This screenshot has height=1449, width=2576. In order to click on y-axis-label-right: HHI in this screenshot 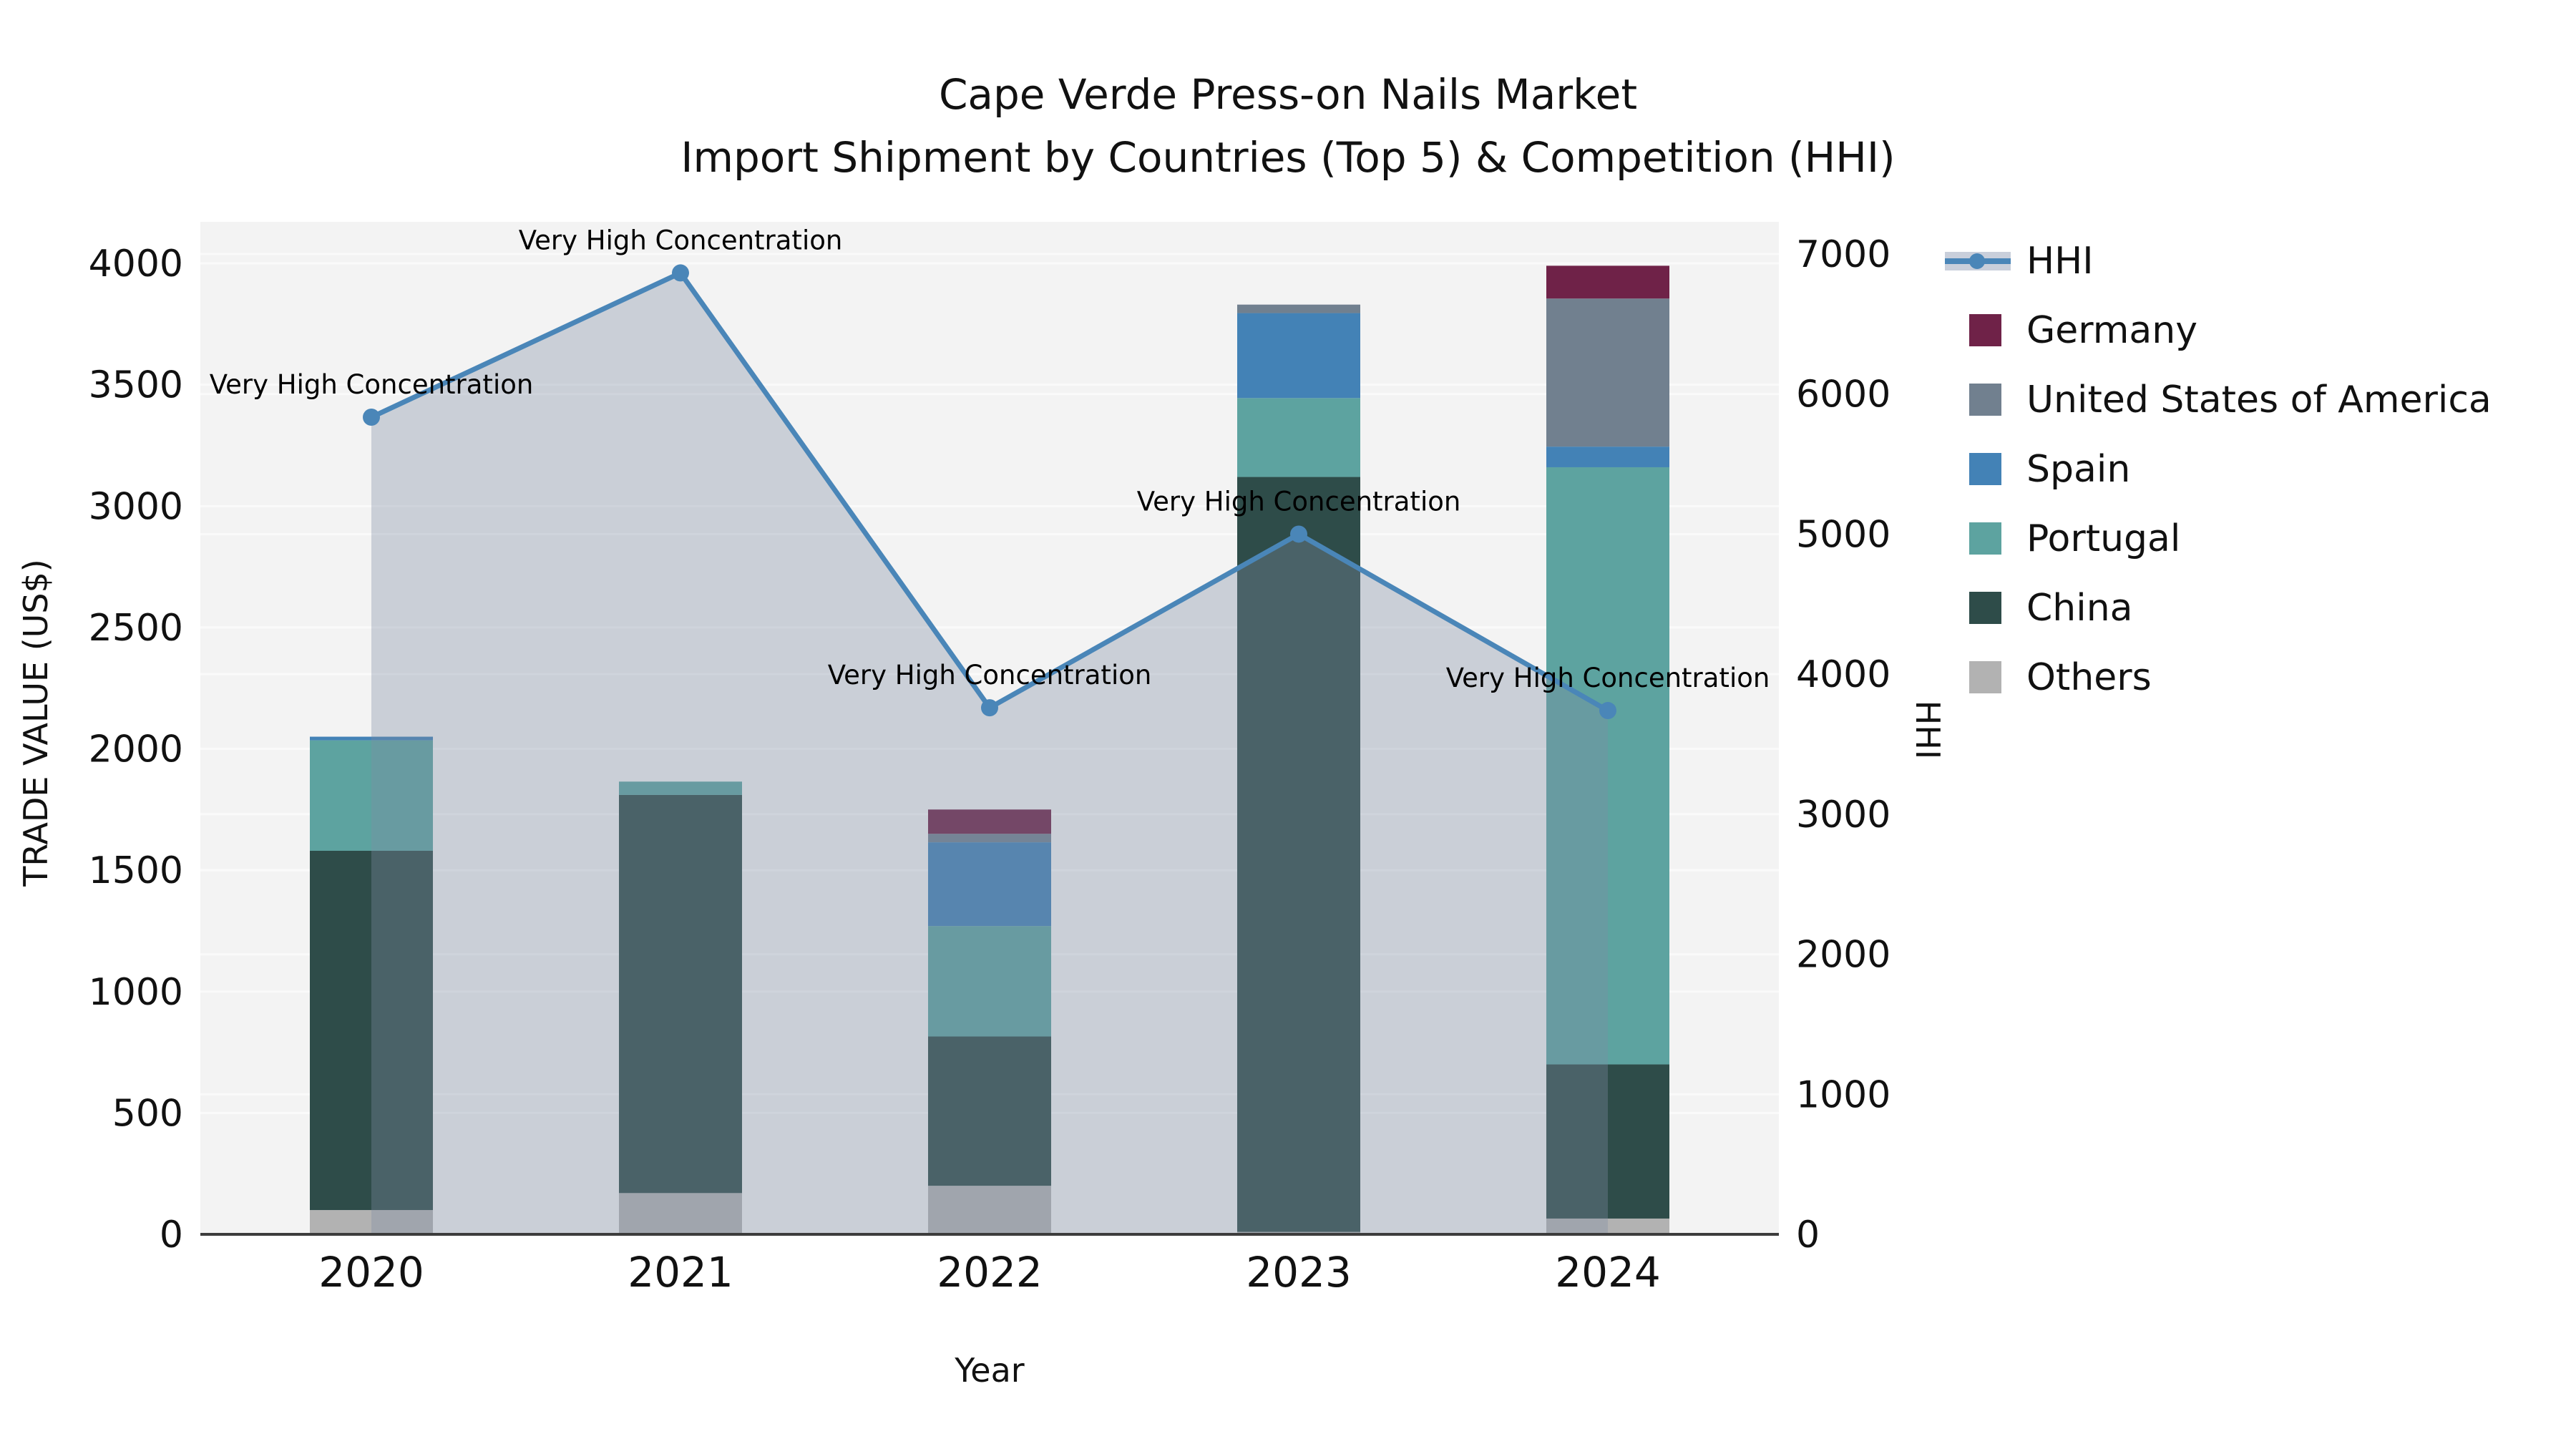, I will do `click(1927, 730)`.